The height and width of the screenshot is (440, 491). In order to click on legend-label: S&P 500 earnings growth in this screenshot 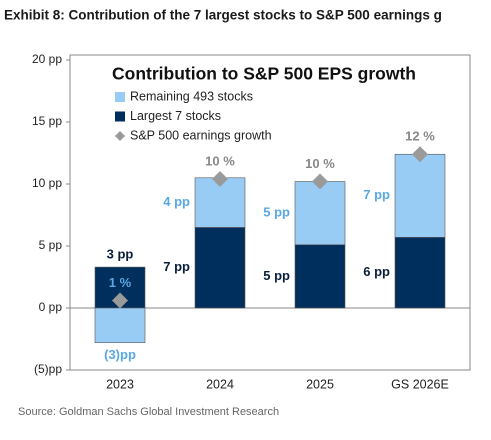, I will do `click(201, 135)`.